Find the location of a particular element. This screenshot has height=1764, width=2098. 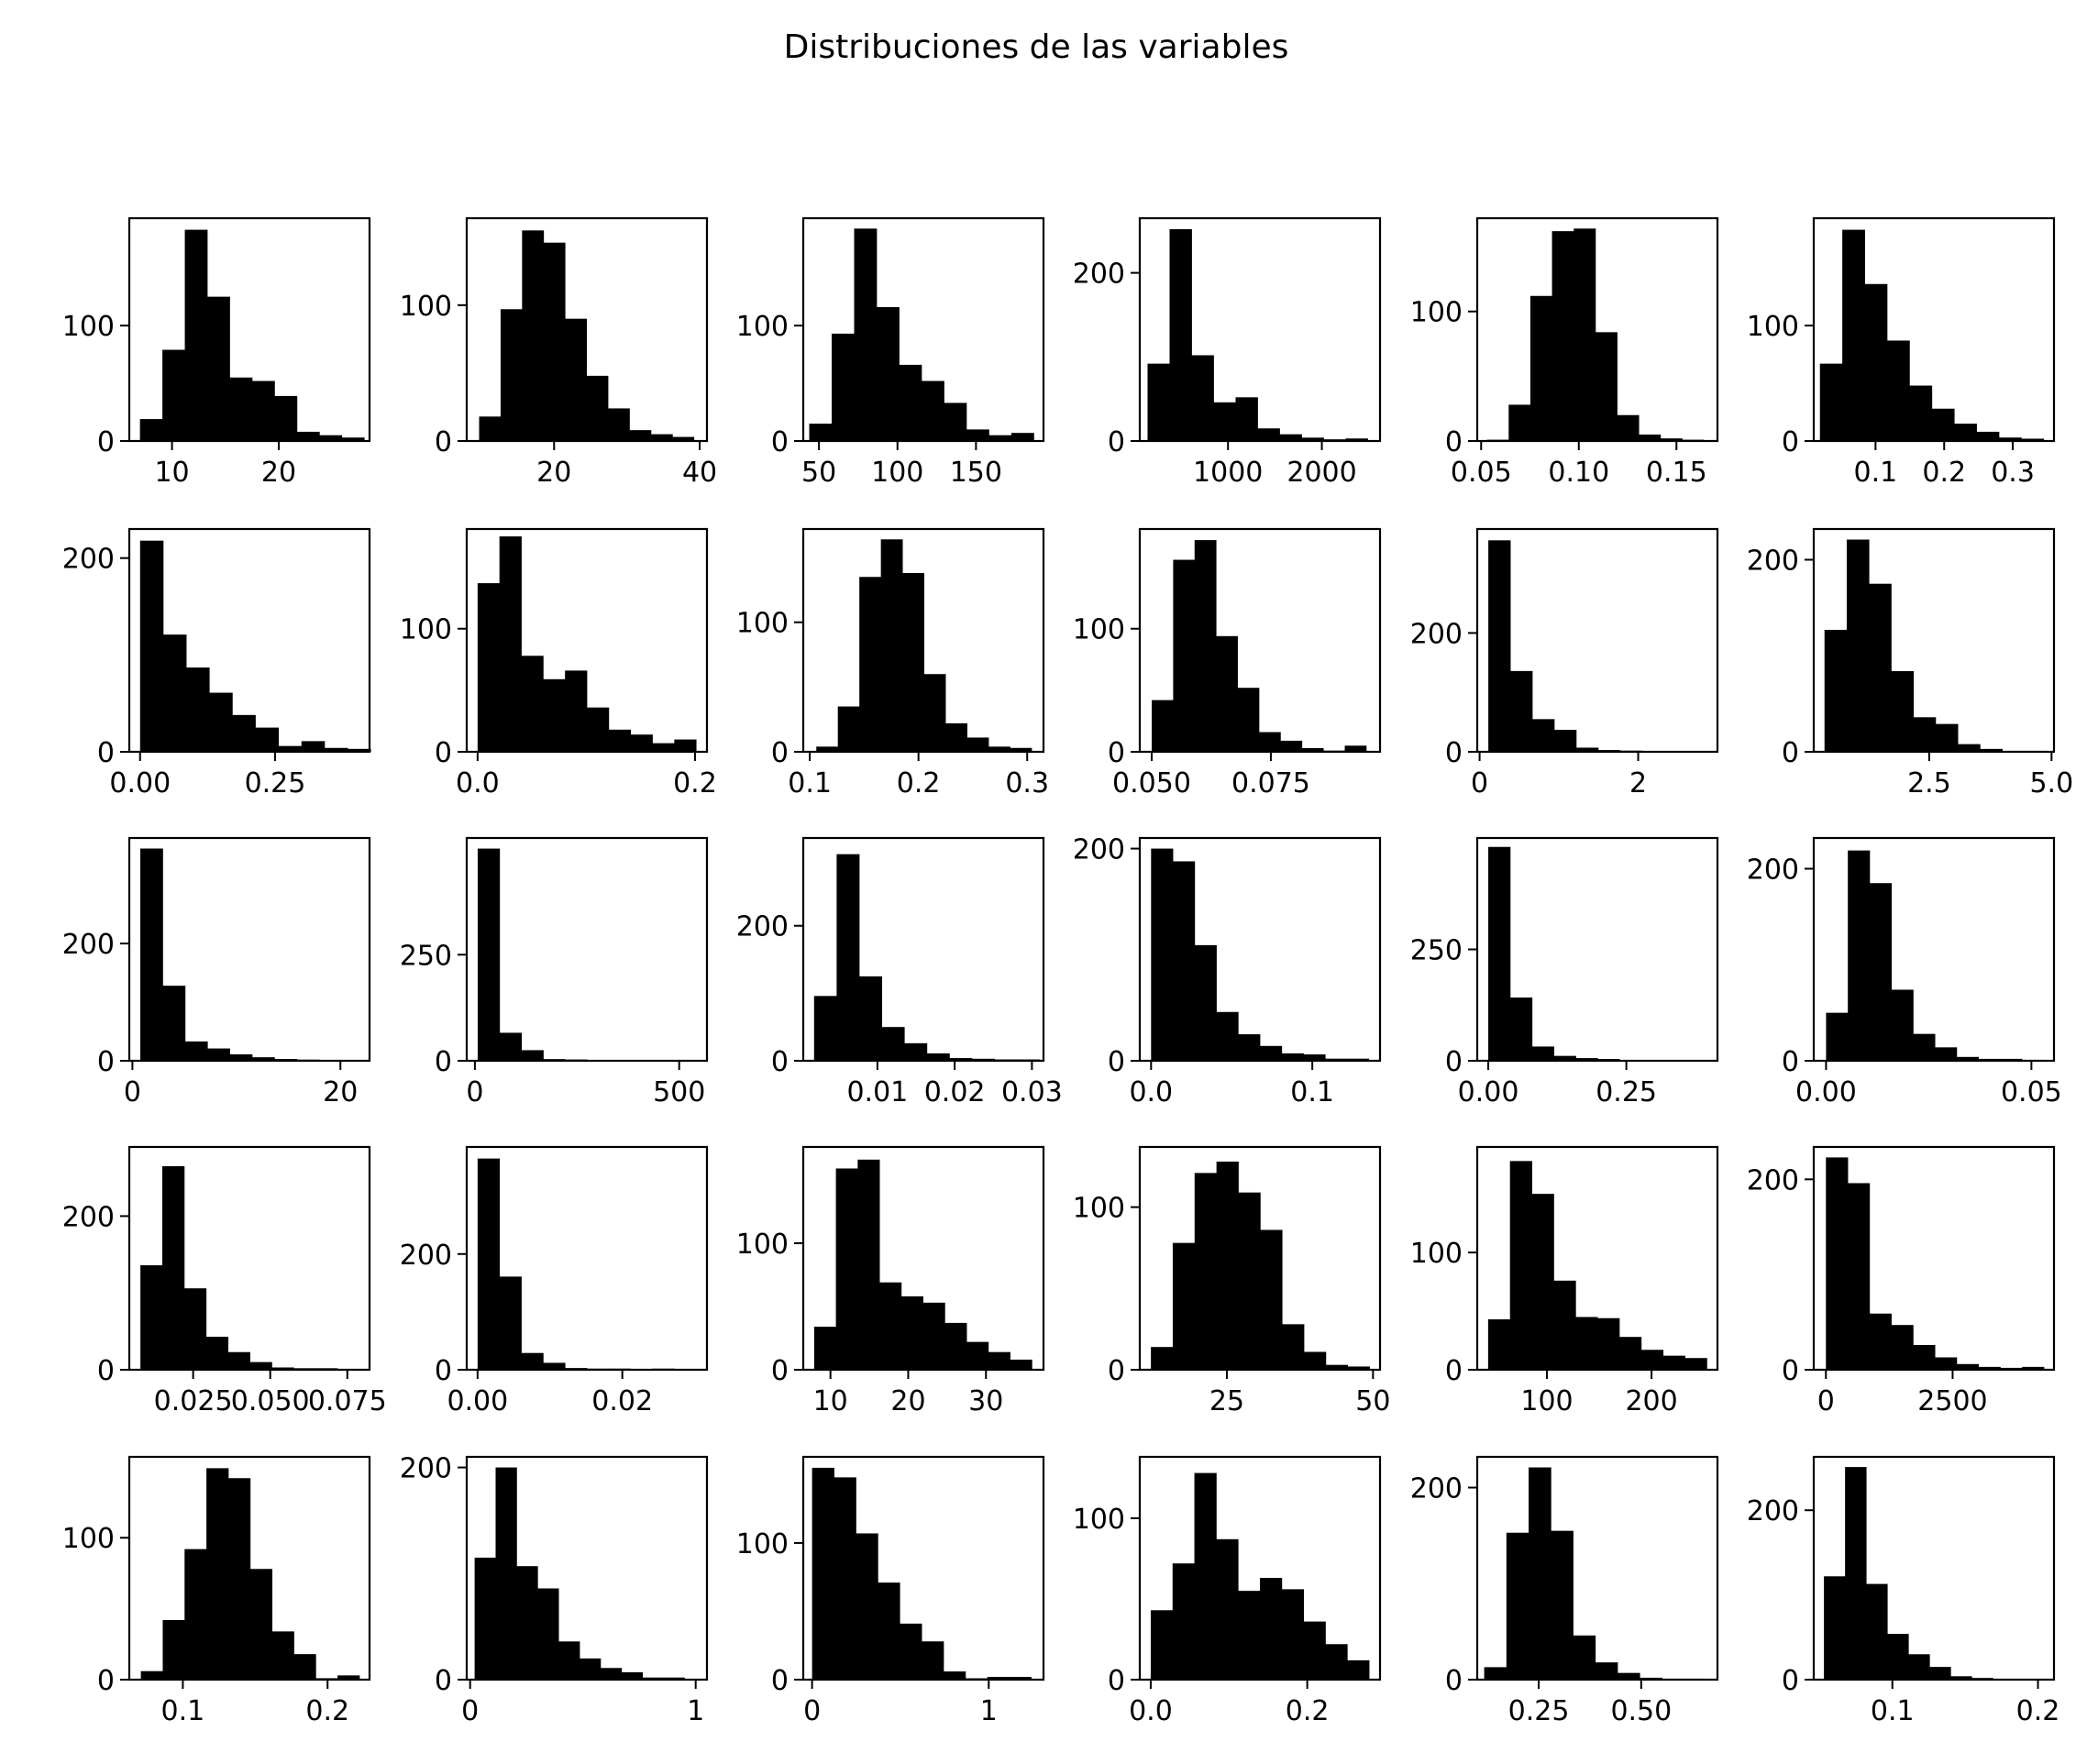

histogram-panel-11: 0 2 0 200 is located at coordinates (1564, 663).